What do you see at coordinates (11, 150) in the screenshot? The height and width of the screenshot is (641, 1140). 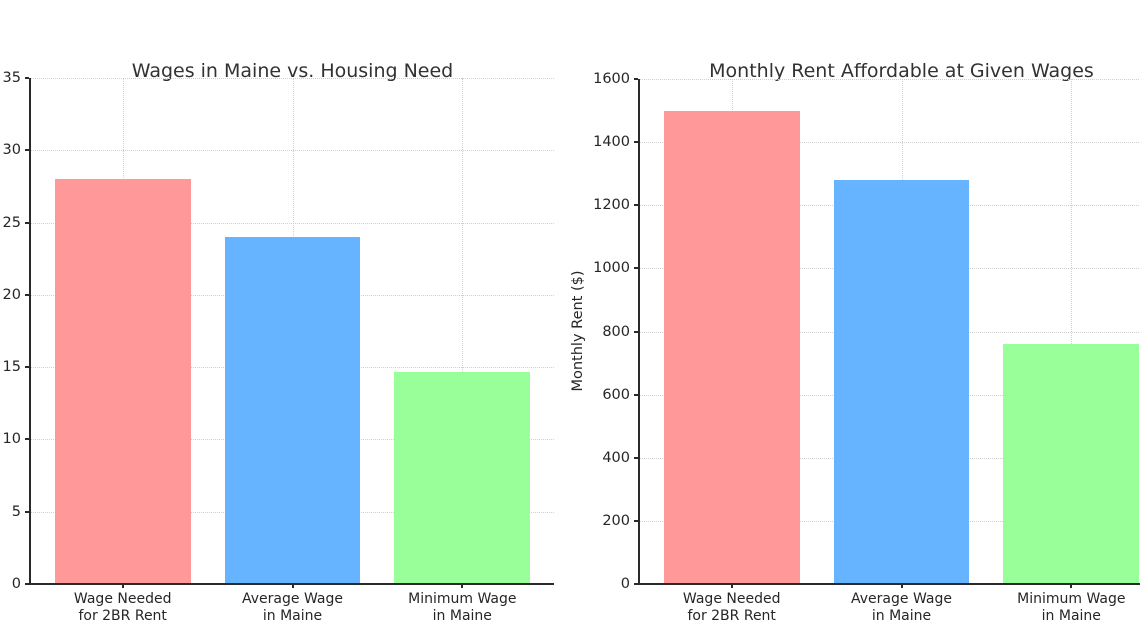 I see `y-tick-label: 30` at bounding box center [11, 150].